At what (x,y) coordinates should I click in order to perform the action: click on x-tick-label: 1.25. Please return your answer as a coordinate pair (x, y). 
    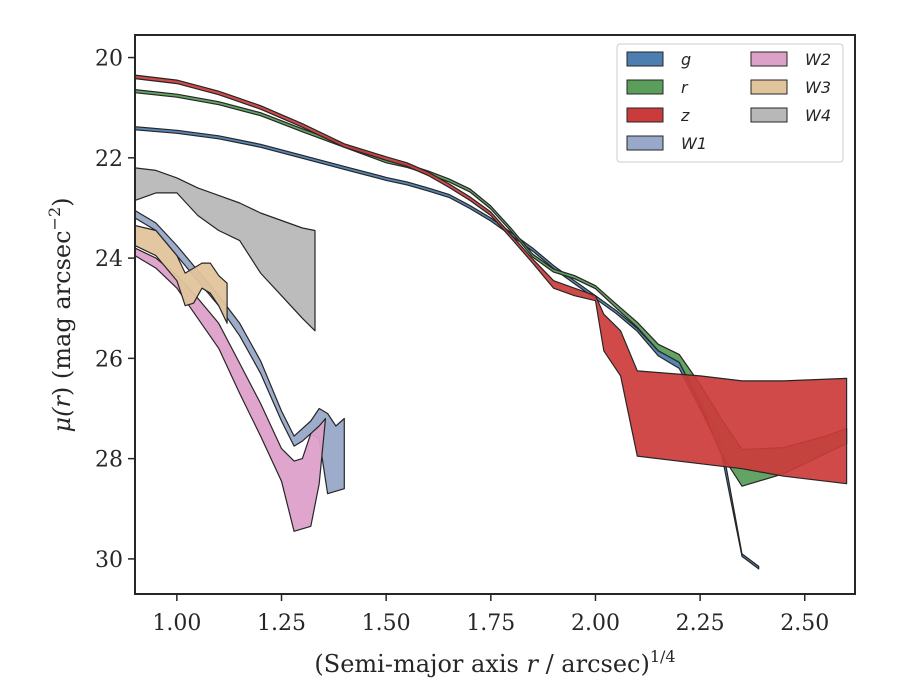
    Looking at the image, I should click on (281, 623).